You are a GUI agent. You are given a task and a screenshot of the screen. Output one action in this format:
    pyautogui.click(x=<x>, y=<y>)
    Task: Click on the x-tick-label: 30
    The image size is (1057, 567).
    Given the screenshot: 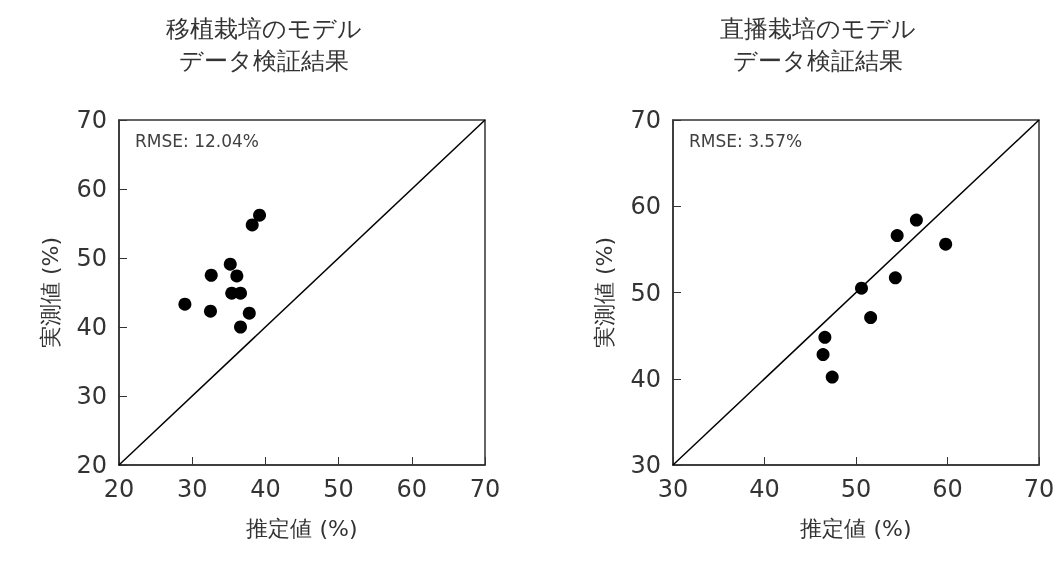 What is the action you would take?
    pyautogui.click(x=192, y=489)
    